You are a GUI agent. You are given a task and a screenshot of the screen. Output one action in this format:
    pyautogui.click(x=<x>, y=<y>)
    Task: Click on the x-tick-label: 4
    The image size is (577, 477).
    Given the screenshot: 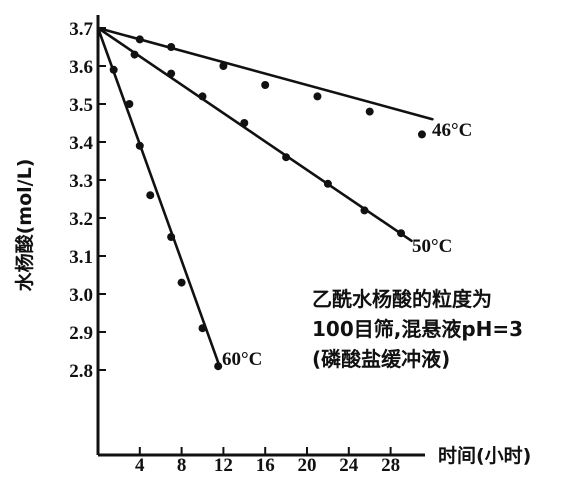 What is the action you would take?
    pyautogui.click(x=140, y=465)
    